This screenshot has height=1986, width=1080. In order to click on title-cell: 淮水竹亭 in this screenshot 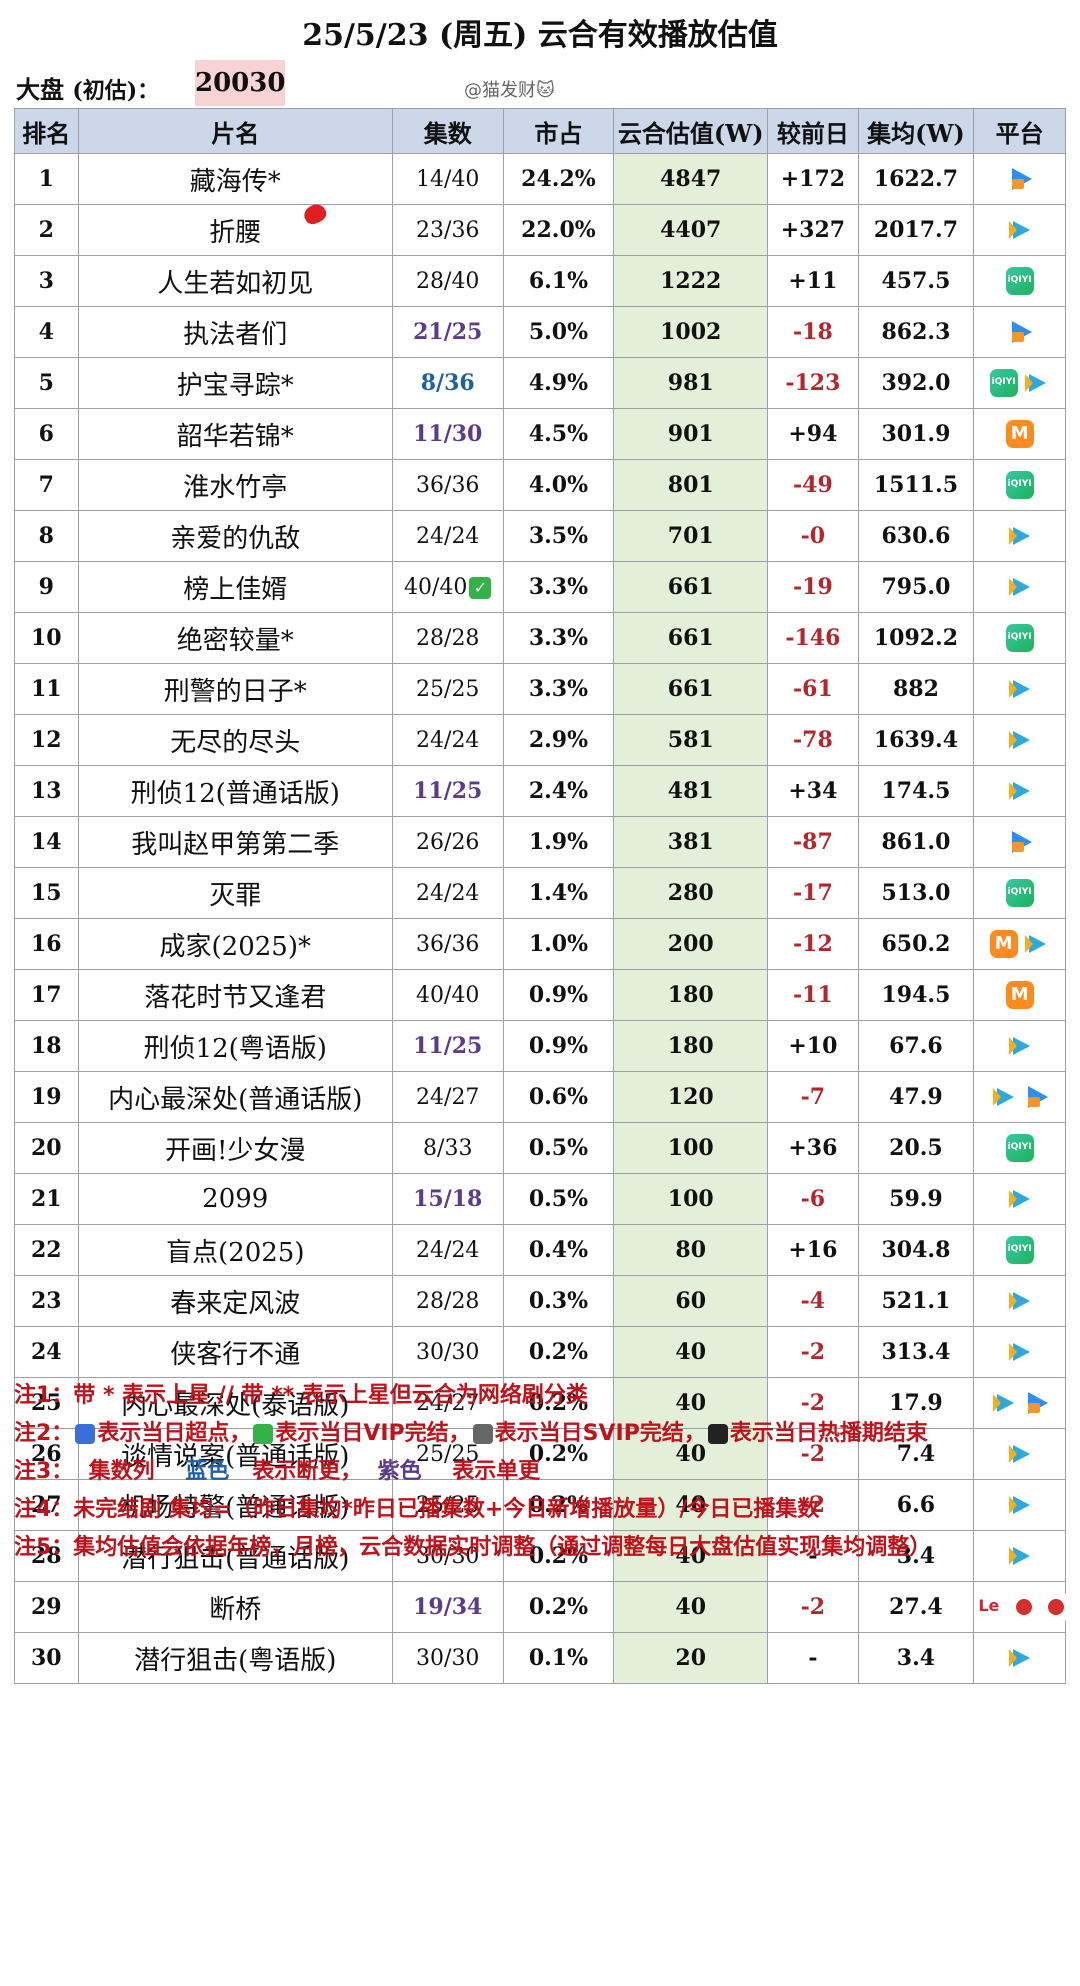, I will do `click(235, 485)`.